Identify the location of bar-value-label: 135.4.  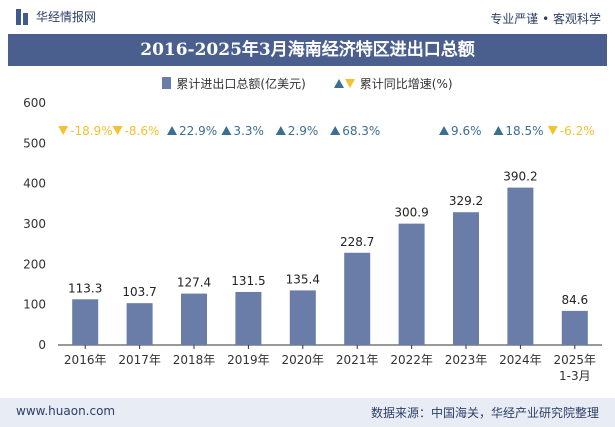
(303, 279).